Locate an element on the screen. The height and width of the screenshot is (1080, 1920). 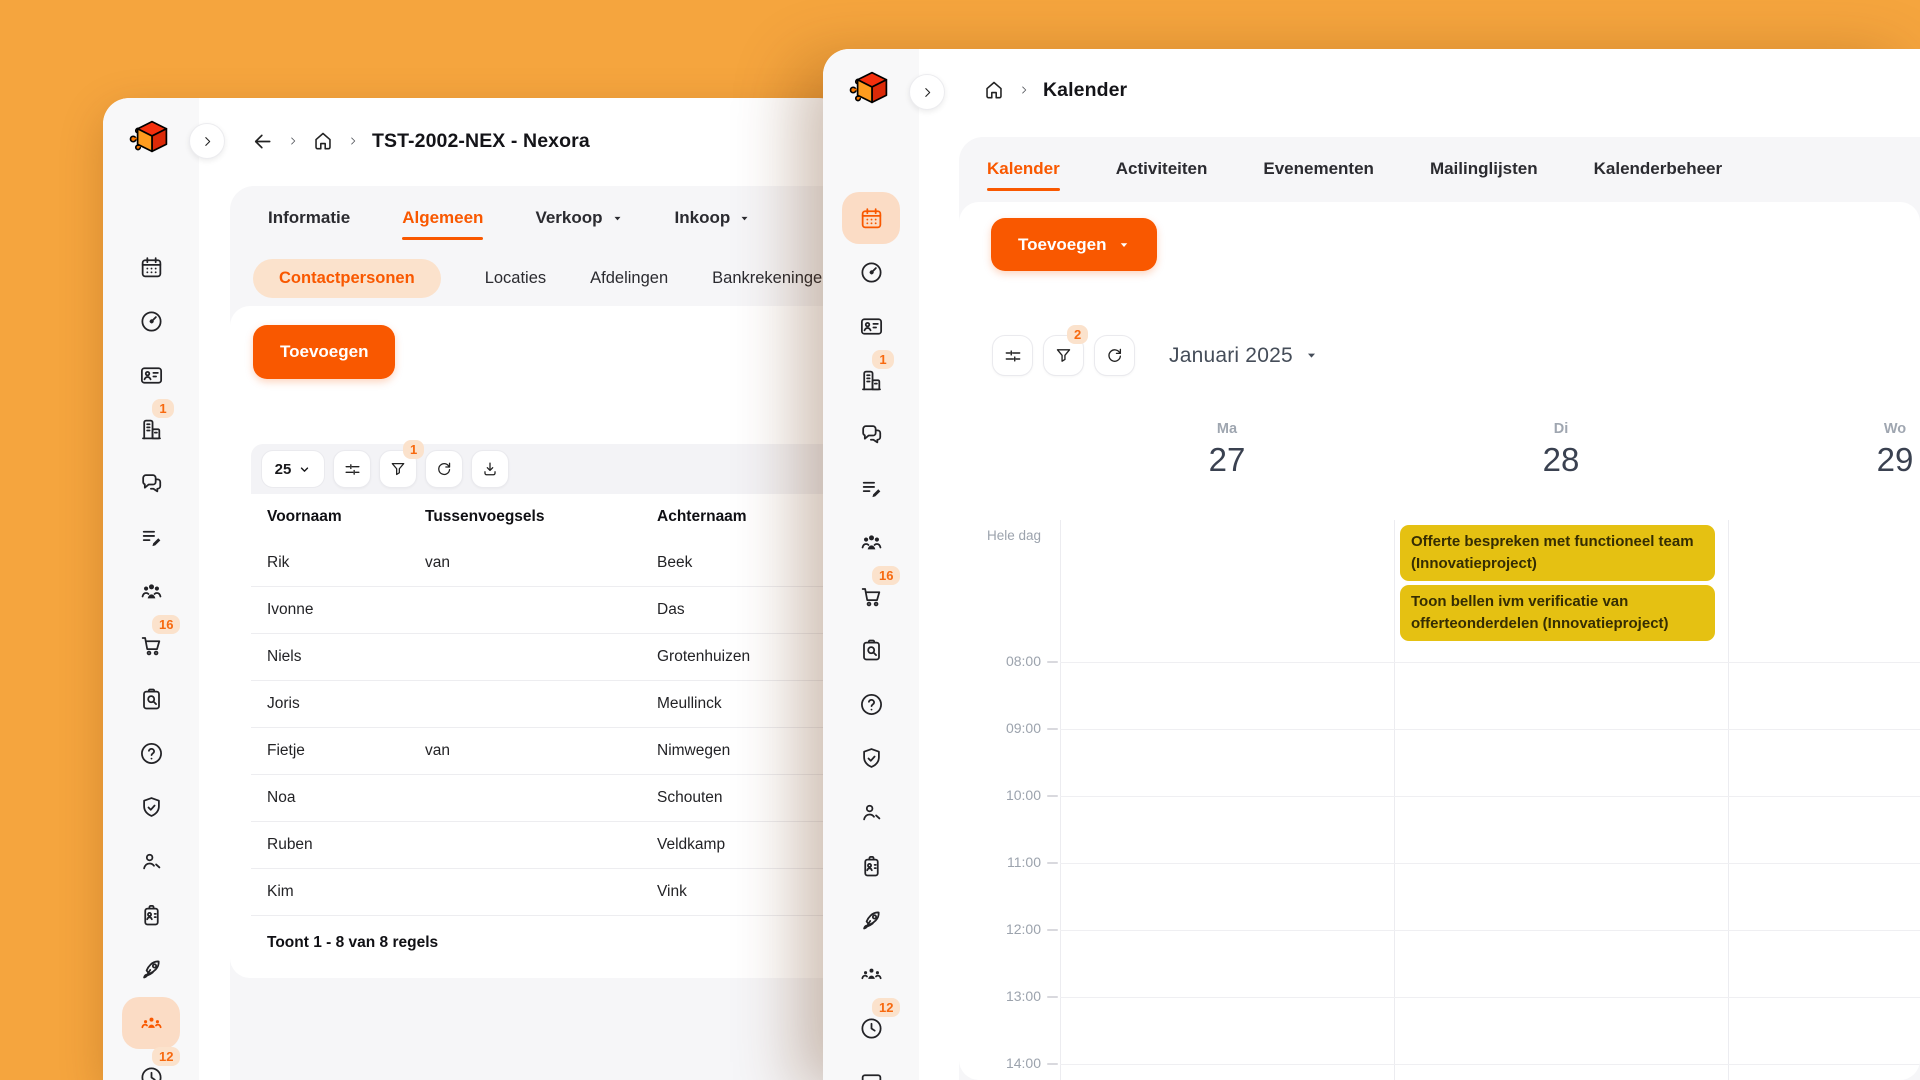
app-logo is located at coordinates (870, 90).